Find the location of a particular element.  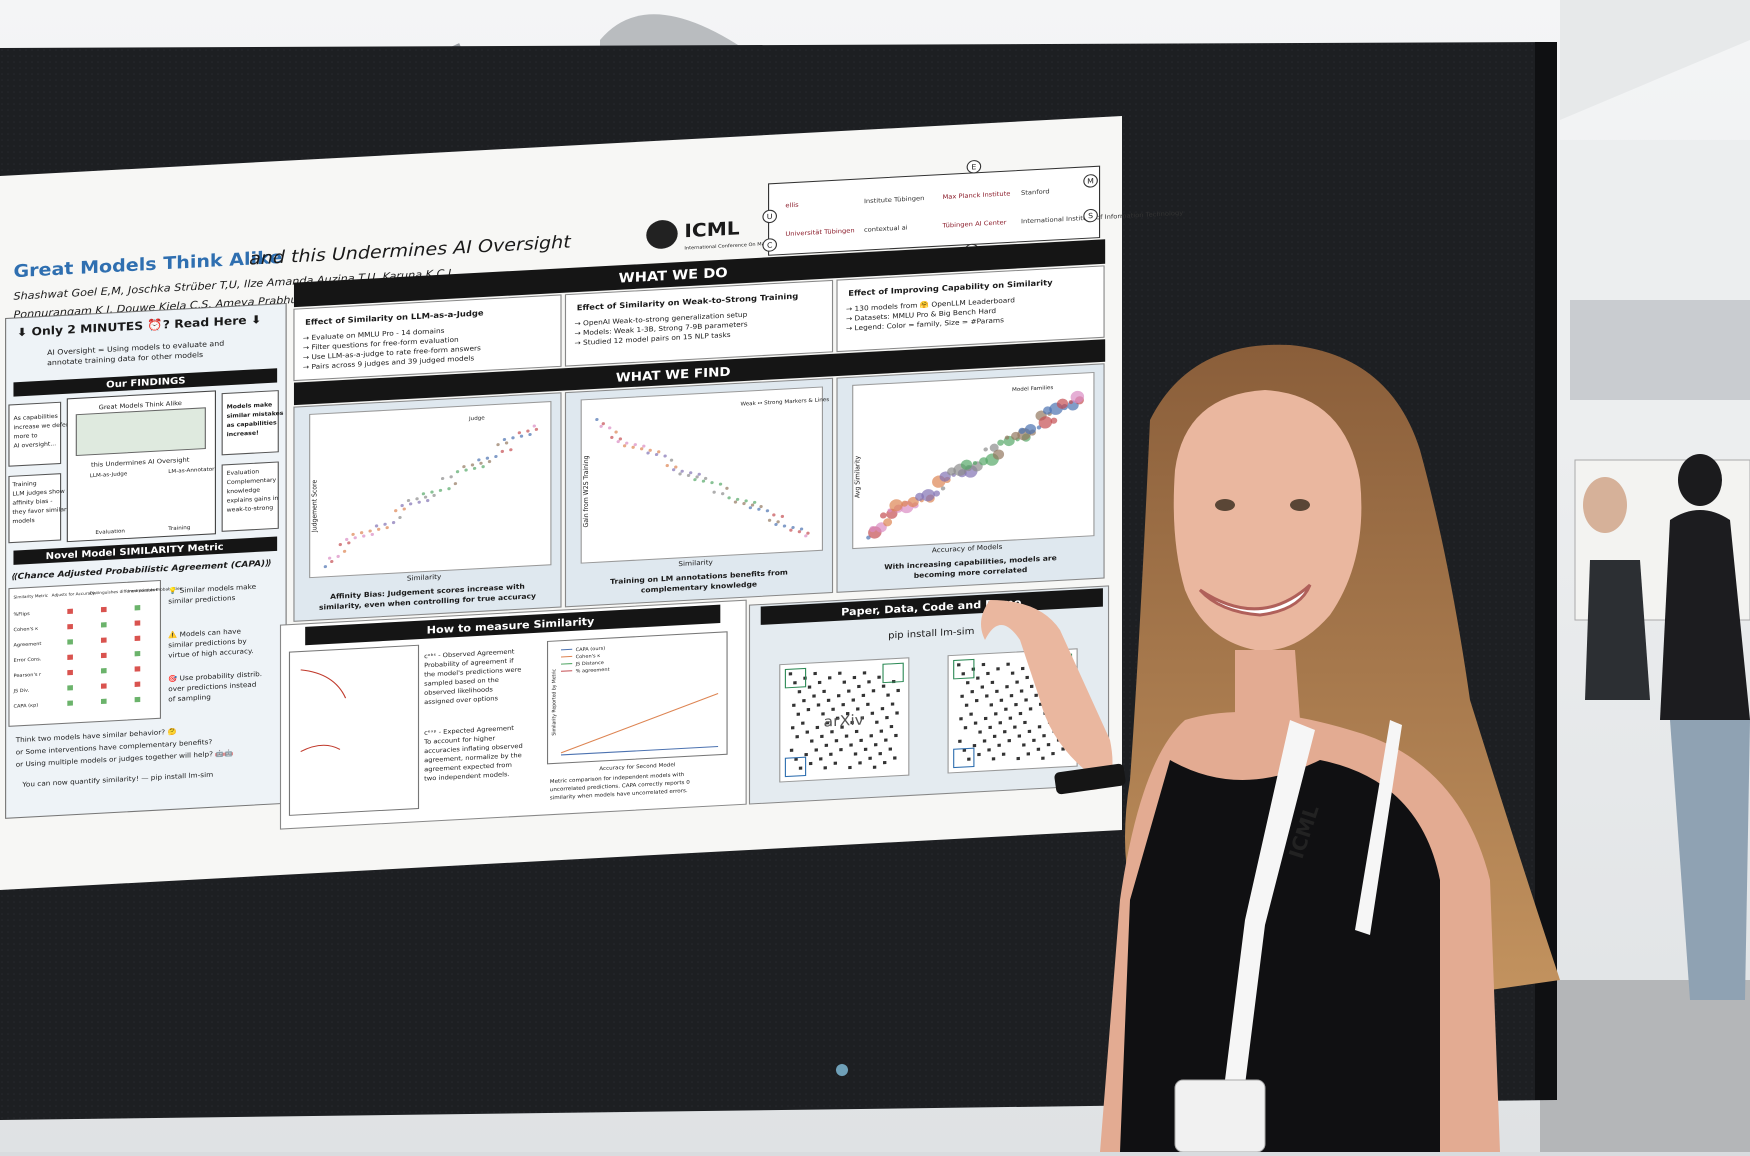

badge is located at coordinates (1220, 1116).